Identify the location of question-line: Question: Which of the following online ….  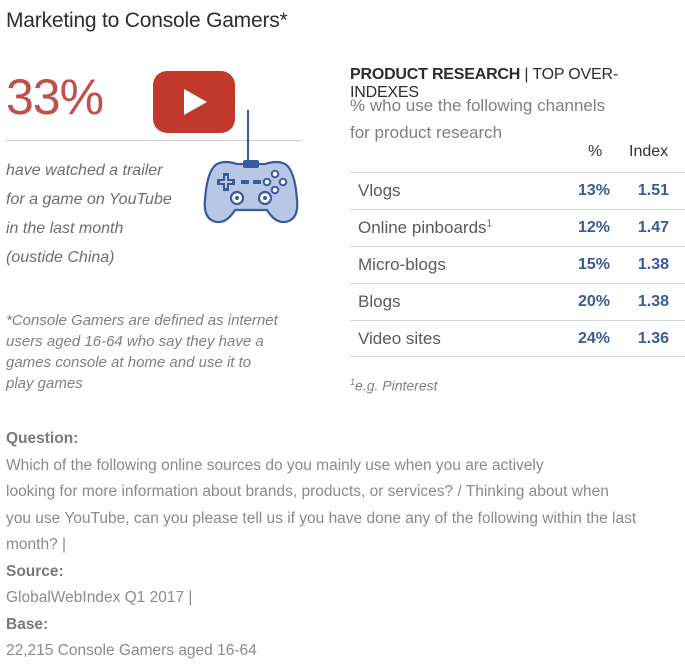
(275, 452).